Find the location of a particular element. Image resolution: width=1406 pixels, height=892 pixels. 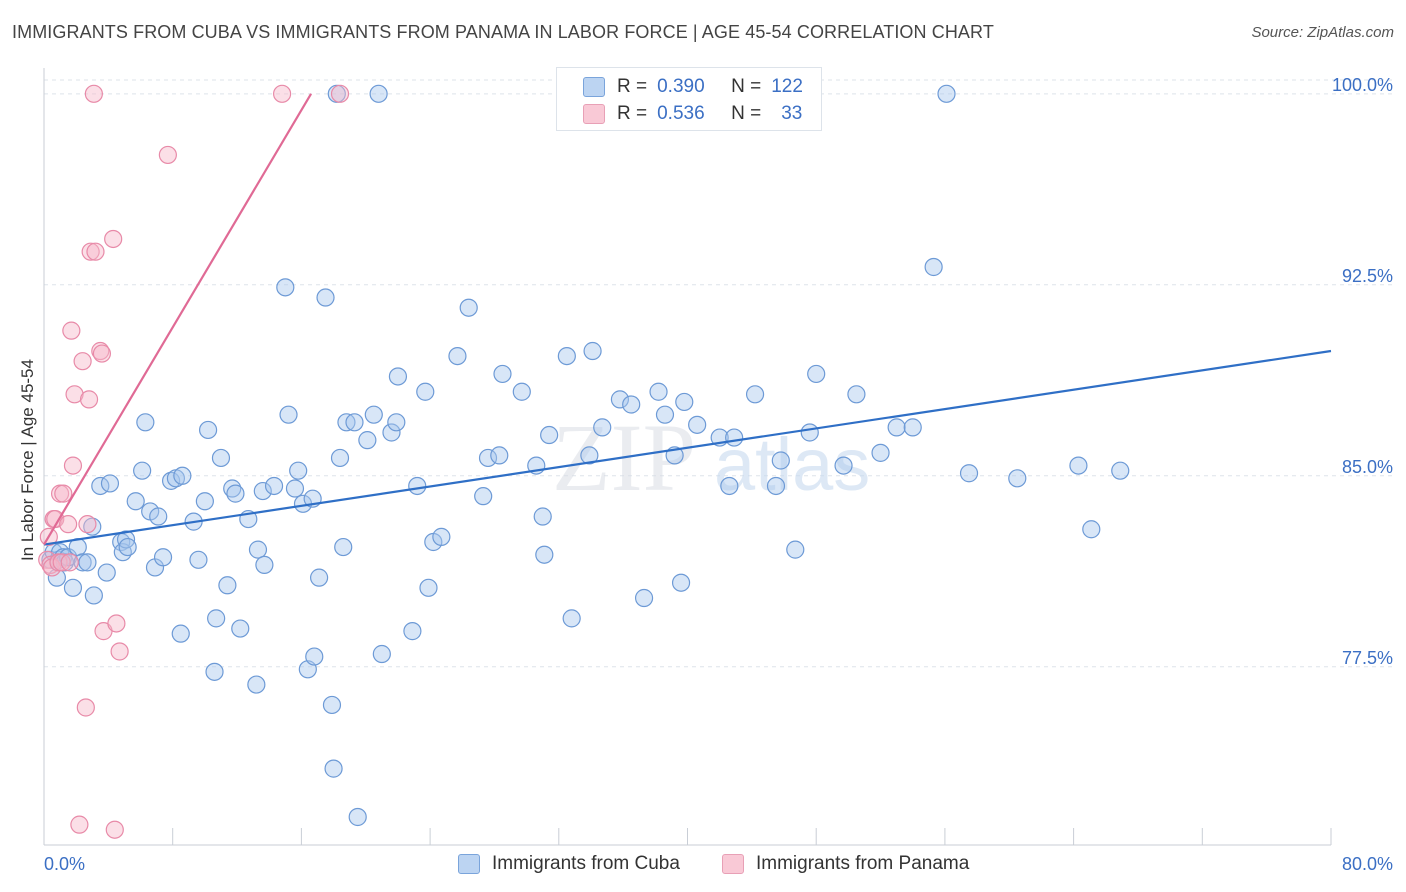

watermark: ZIP atlas is located at coordinates (711, 457).